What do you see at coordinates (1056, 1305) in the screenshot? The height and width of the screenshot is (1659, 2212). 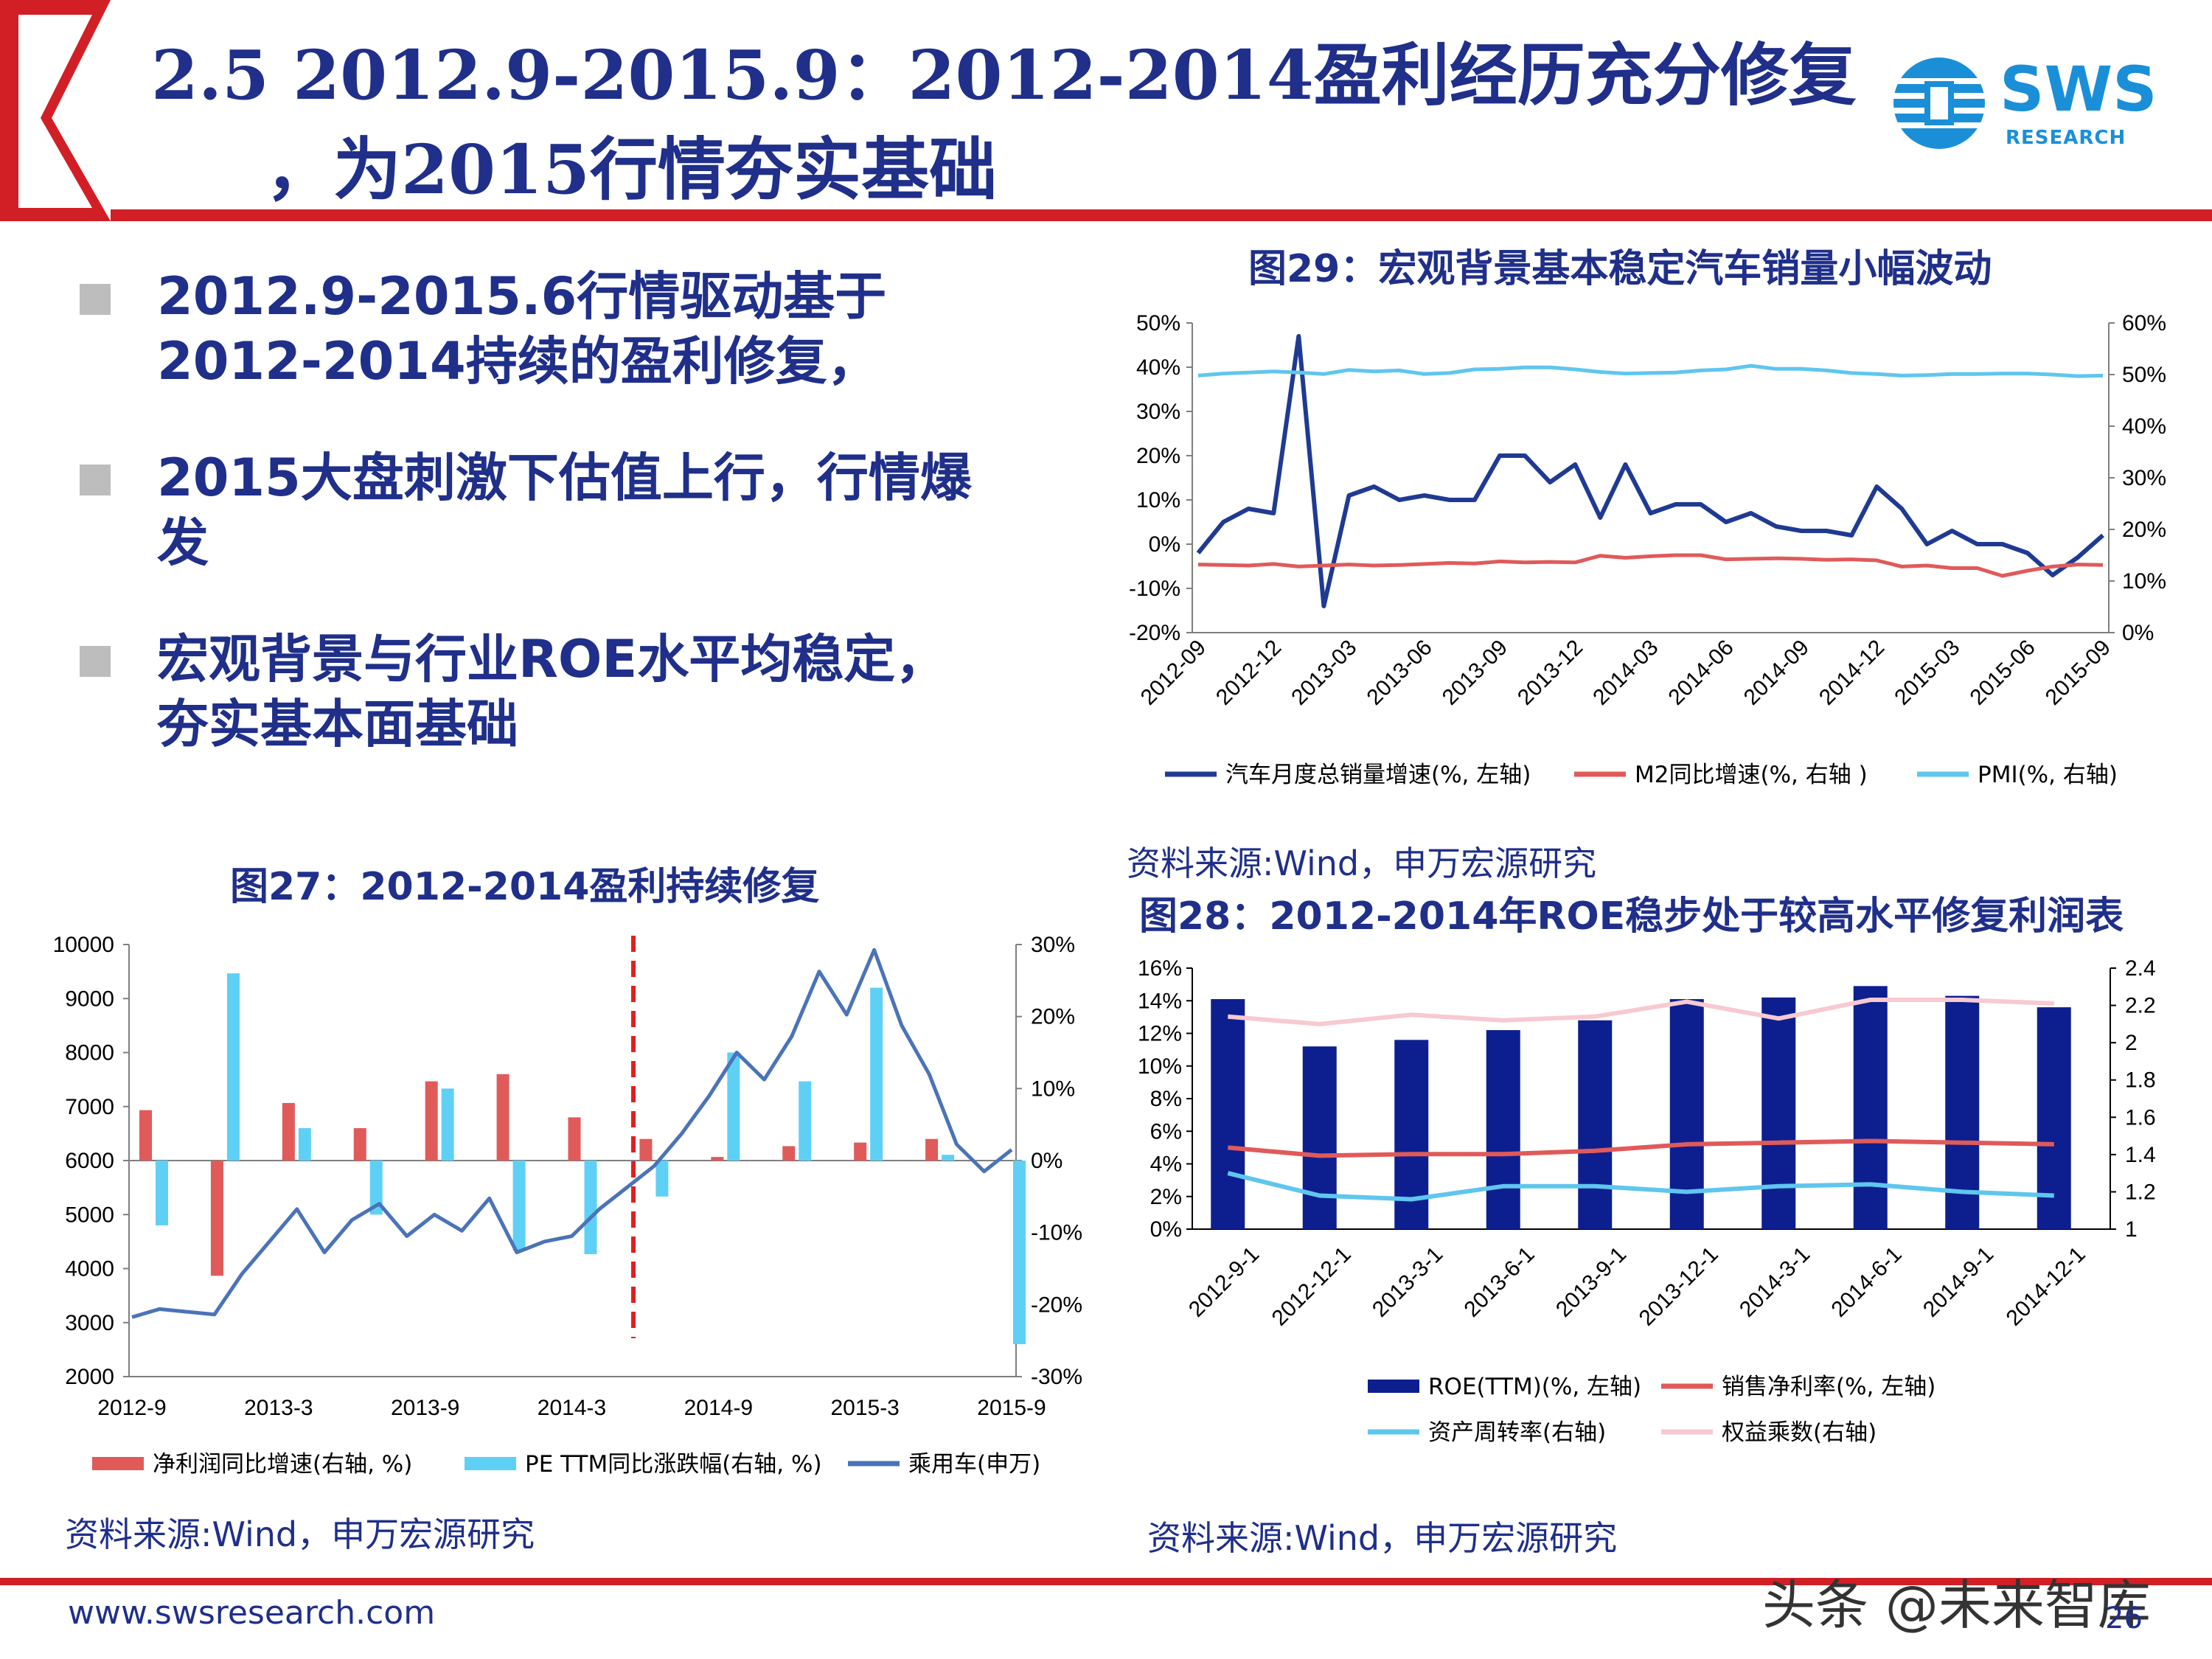 I see `fig27-right-tick-label: -20%` at bounding box center [1056, 1305].